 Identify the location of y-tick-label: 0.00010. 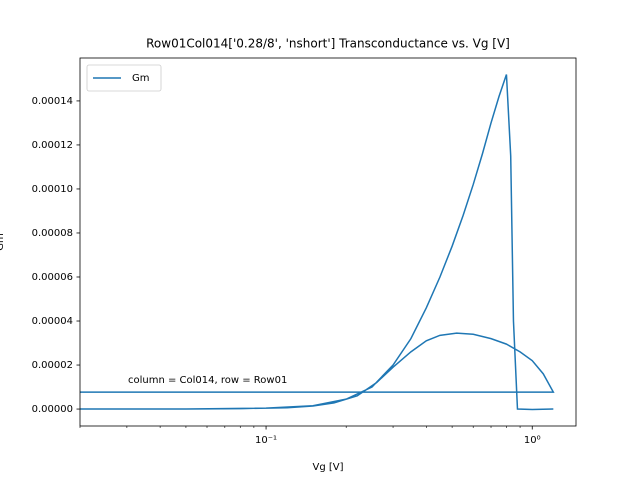
(52, 189).